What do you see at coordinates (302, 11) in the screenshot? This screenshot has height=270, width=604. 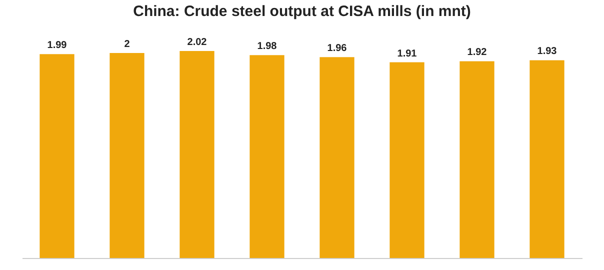 I see `chart-title: China: Crude steel output at CISA mills (in mnt)` at bounding box center [302, 11].